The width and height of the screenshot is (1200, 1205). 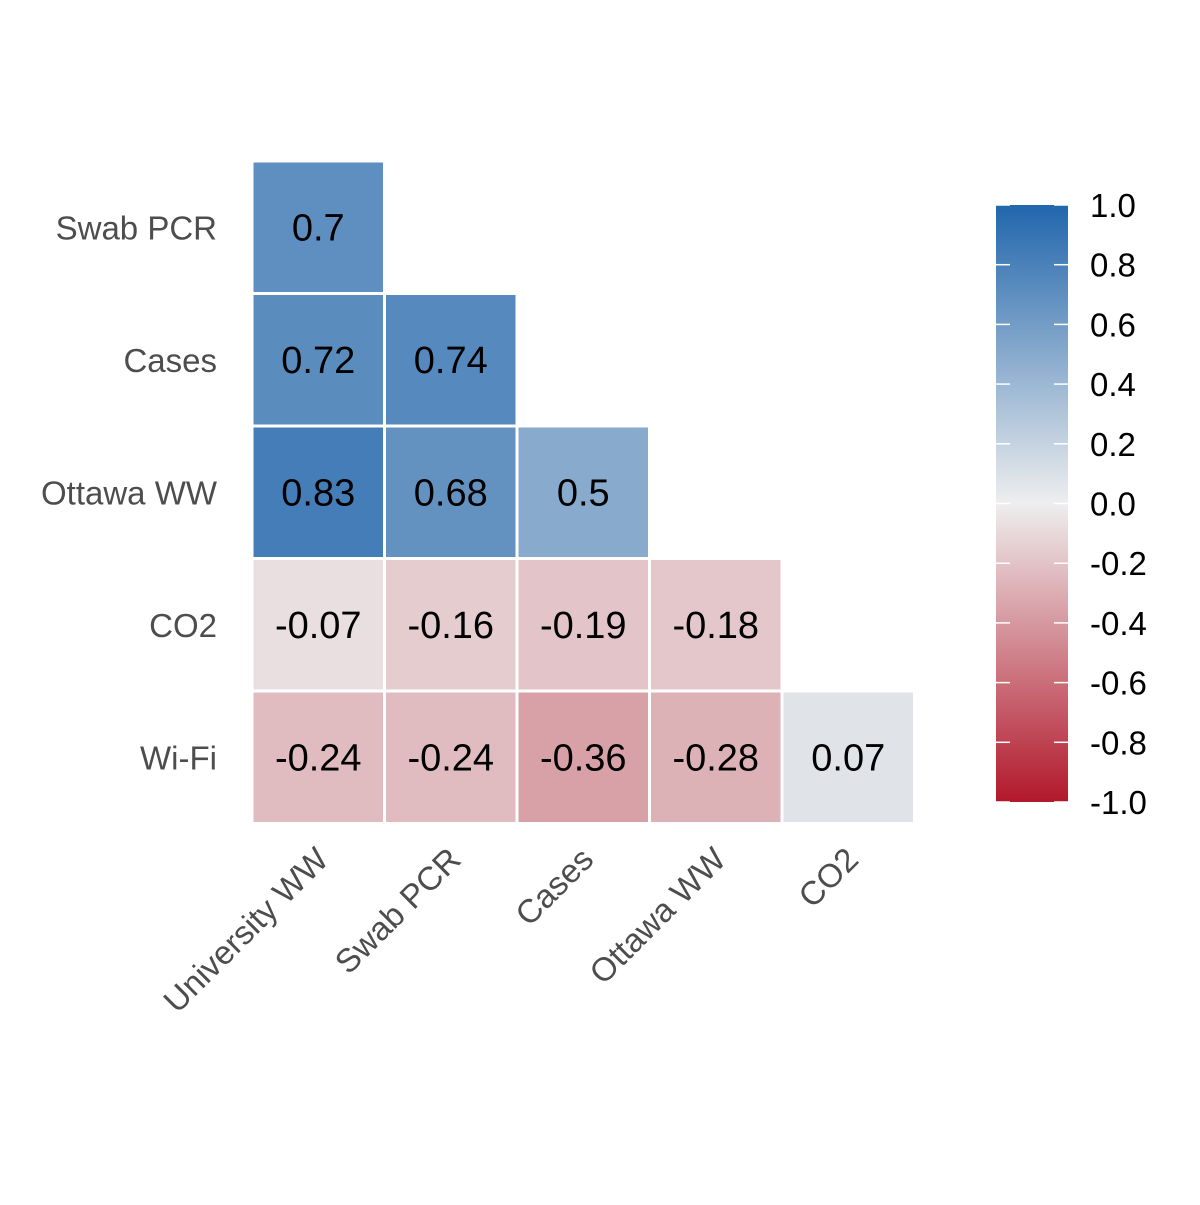 I want to click on cell-value-label: -0.07, so click(x=318, y=626).